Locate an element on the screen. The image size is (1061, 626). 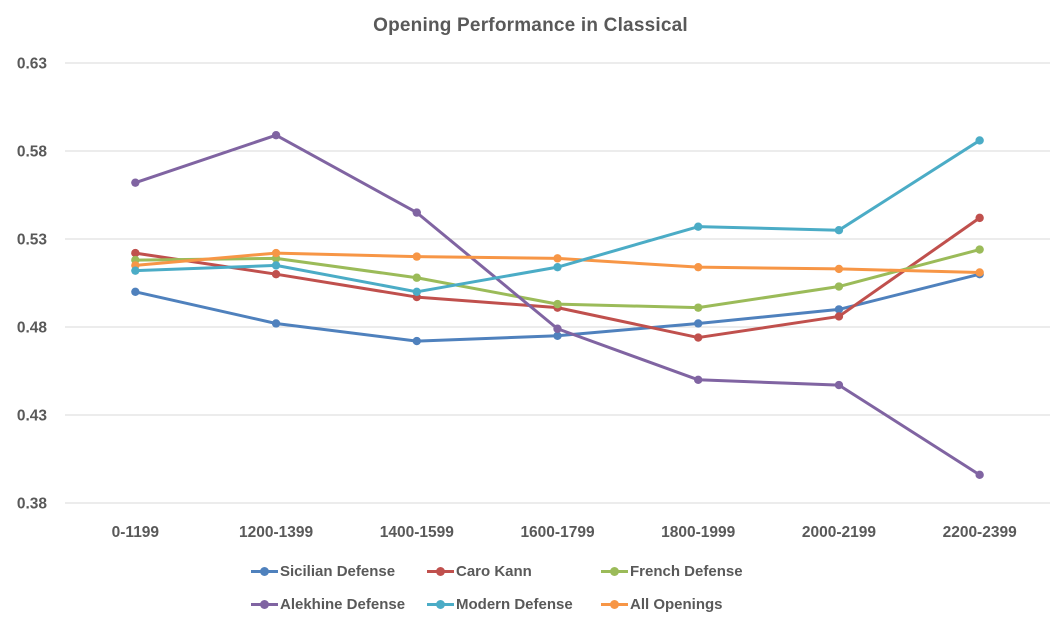
x-tick-label: 1800-1999 is located at coordinates (698, 532).